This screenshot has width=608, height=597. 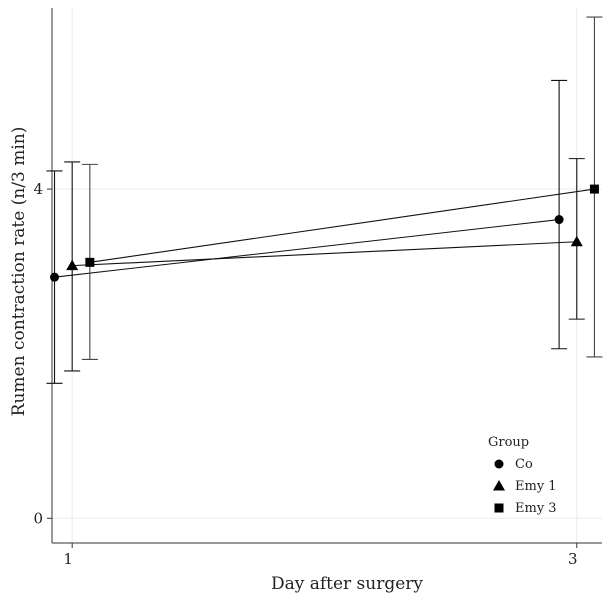 I want to click on legend-circle-key, so click(x=499, y=464).